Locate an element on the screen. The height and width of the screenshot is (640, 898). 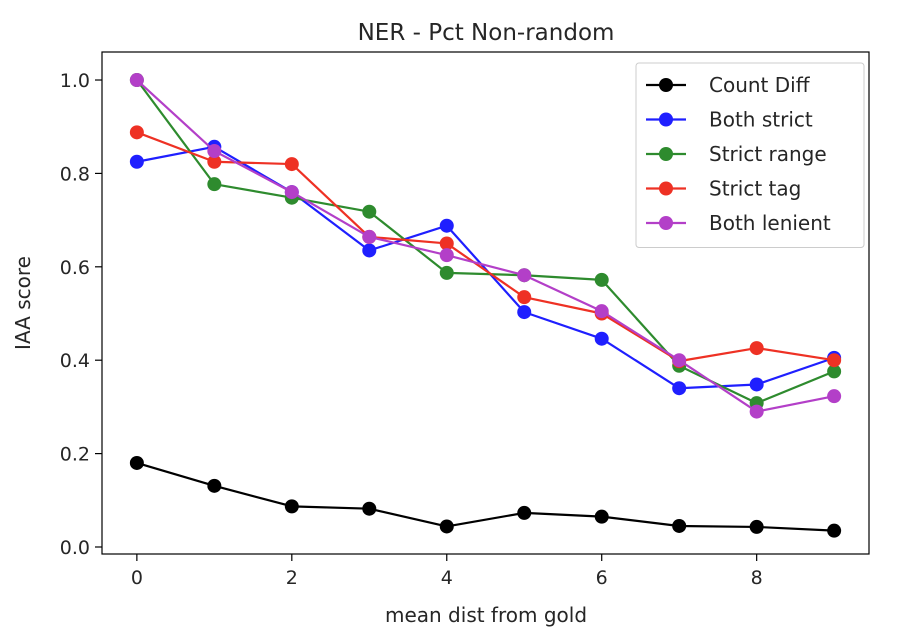
y-tick-label: 0.2 is located at coordinates (75, 455).